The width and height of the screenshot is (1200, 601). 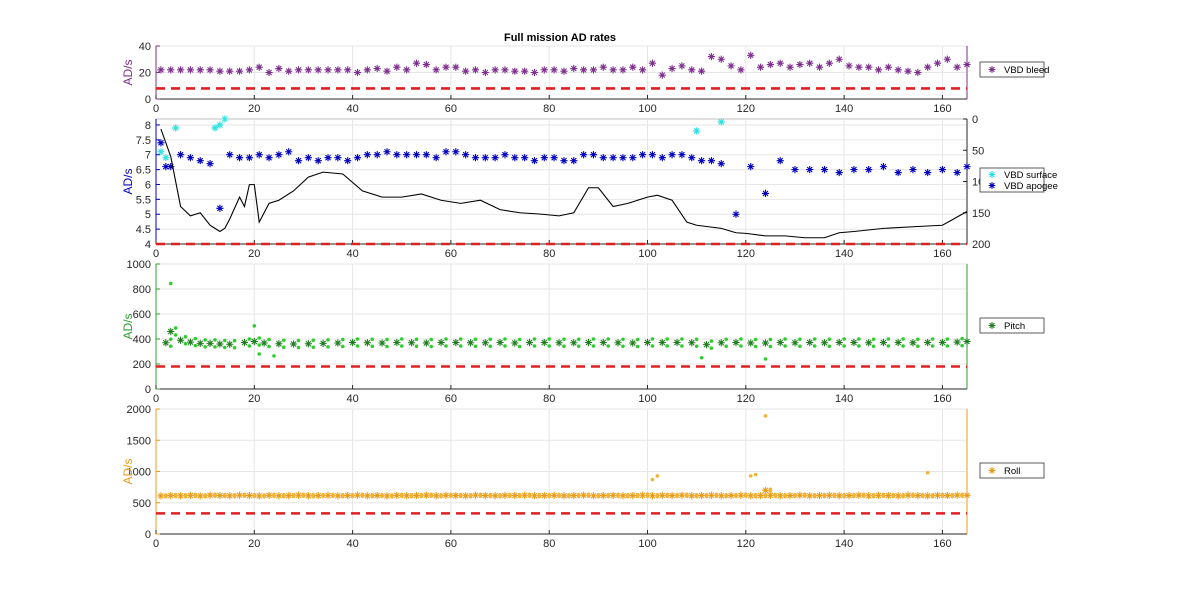 What do you see at coordinates (142, 340) in the screenshot?
I see `y-tick-label: 400` at bounding box center [142, 340].